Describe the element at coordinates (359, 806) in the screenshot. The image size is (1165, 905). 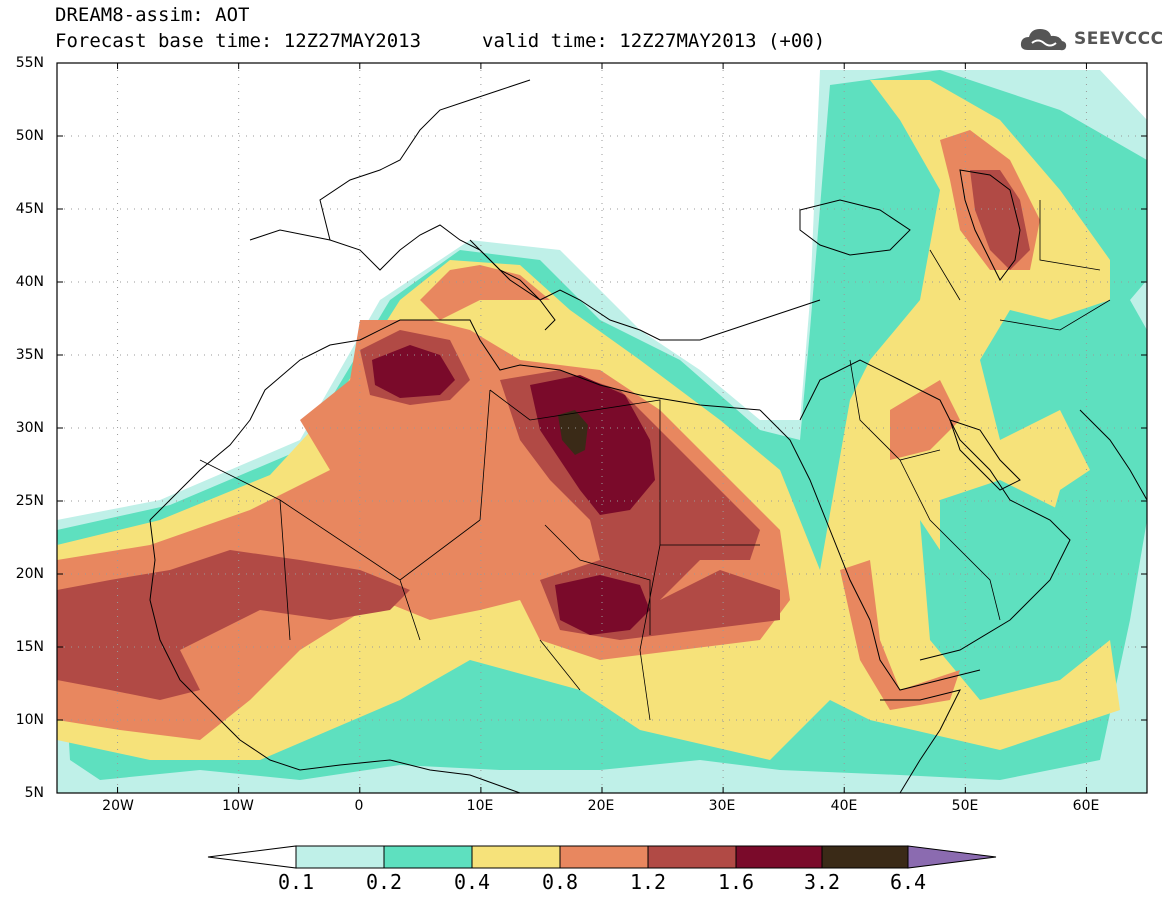
I see `lon-label-0: 0` at that location.